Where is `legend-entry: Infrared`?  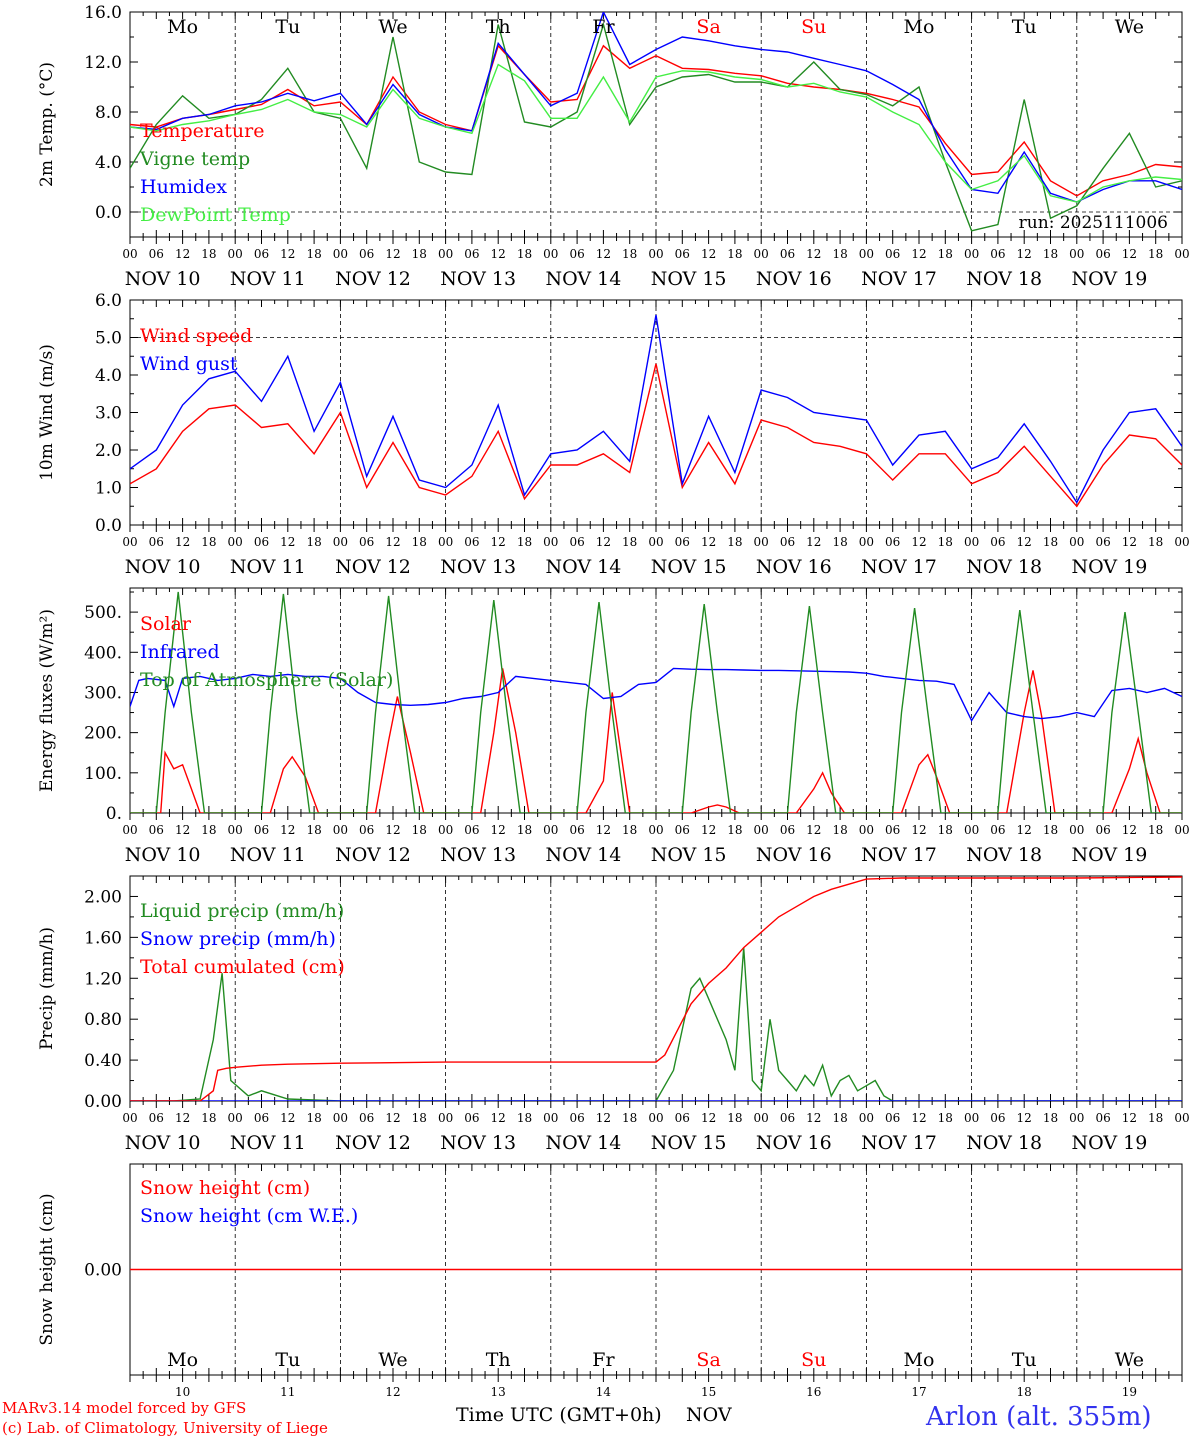 legend-entry: Infrared is located at coordinates (180, 652).